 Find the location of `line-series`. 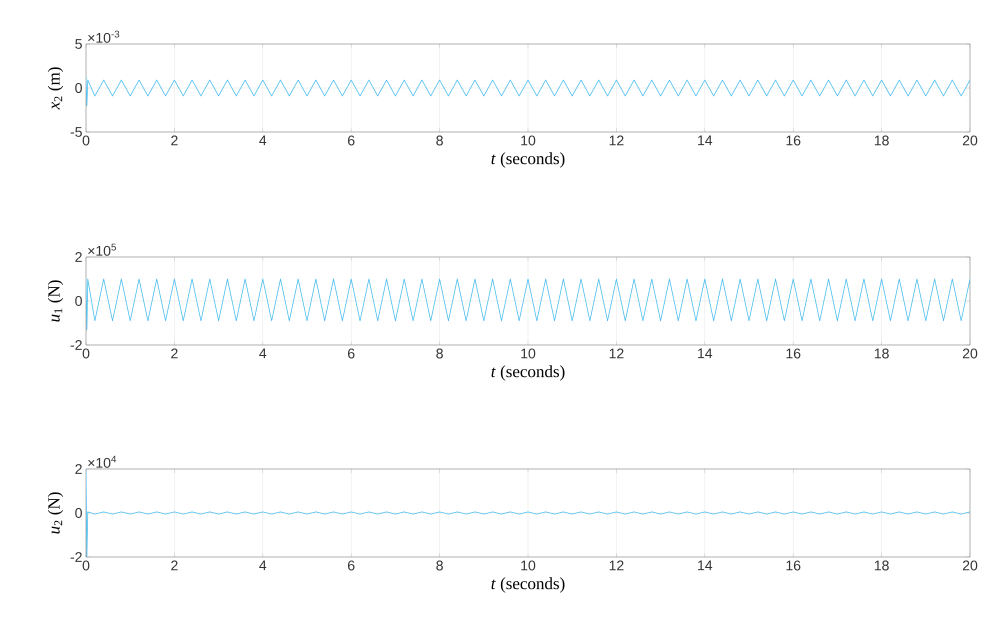

line-series is located at coordinates (528, 512).